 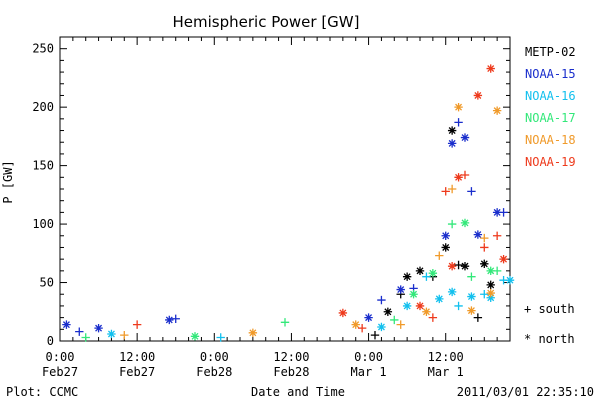 What do you see at coordinates (525, 392) in the screenshot?
I see `timestamp: 2011/03/01 22:35:10` at bounding box center [525, 392].